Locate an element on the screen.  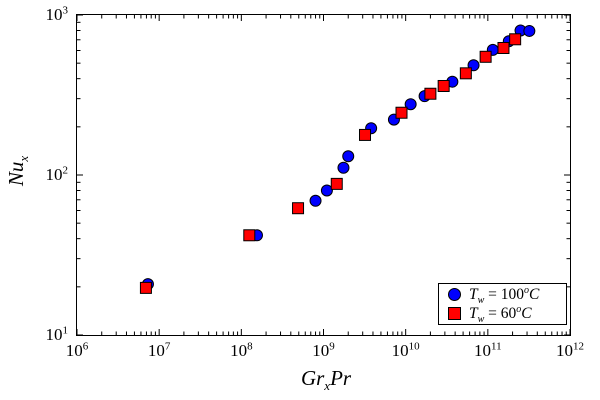
x-tick-label: 10¹¹ is located at coordinates (488, 350).